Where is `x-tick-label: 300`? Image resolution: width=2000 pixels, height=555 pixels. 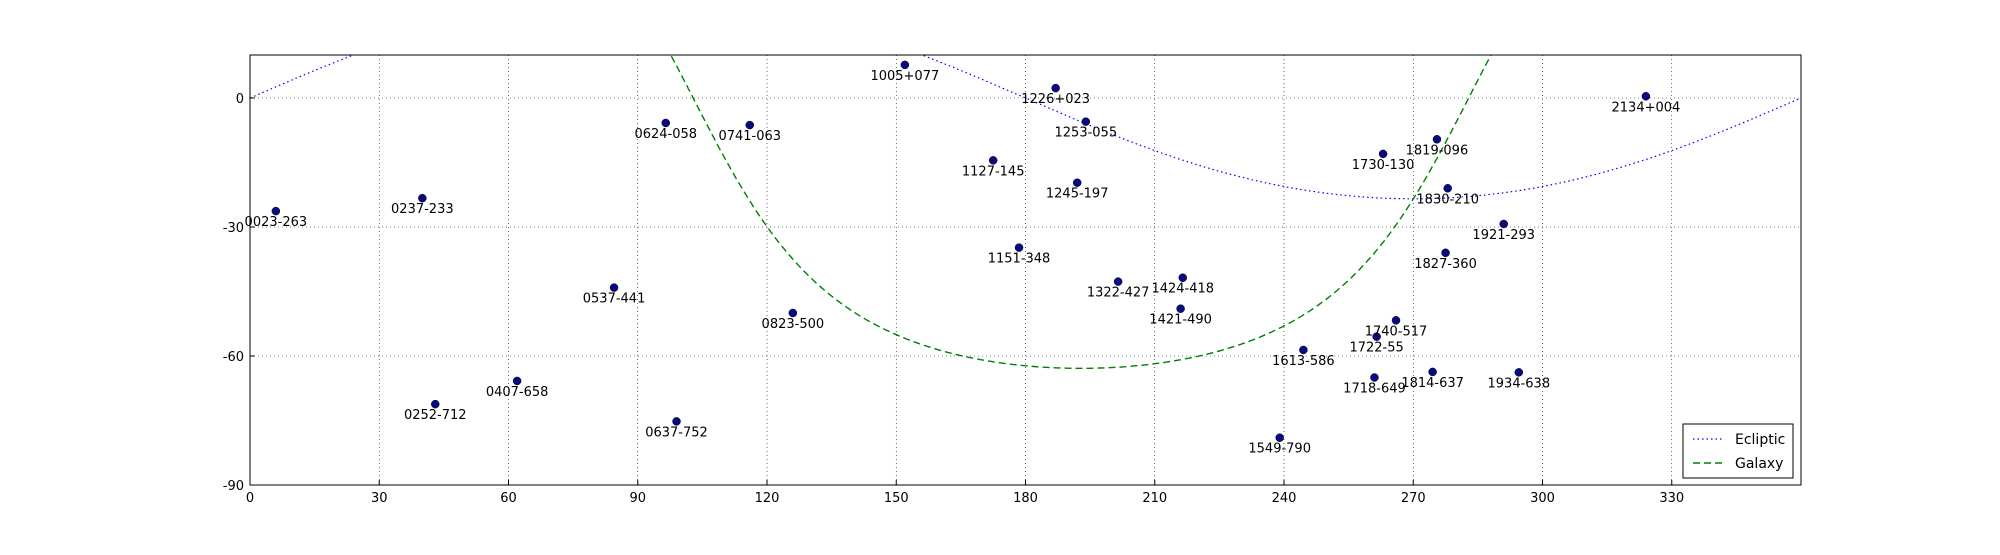 x-tick-label: 300 is located at coordinates (1542, 498).